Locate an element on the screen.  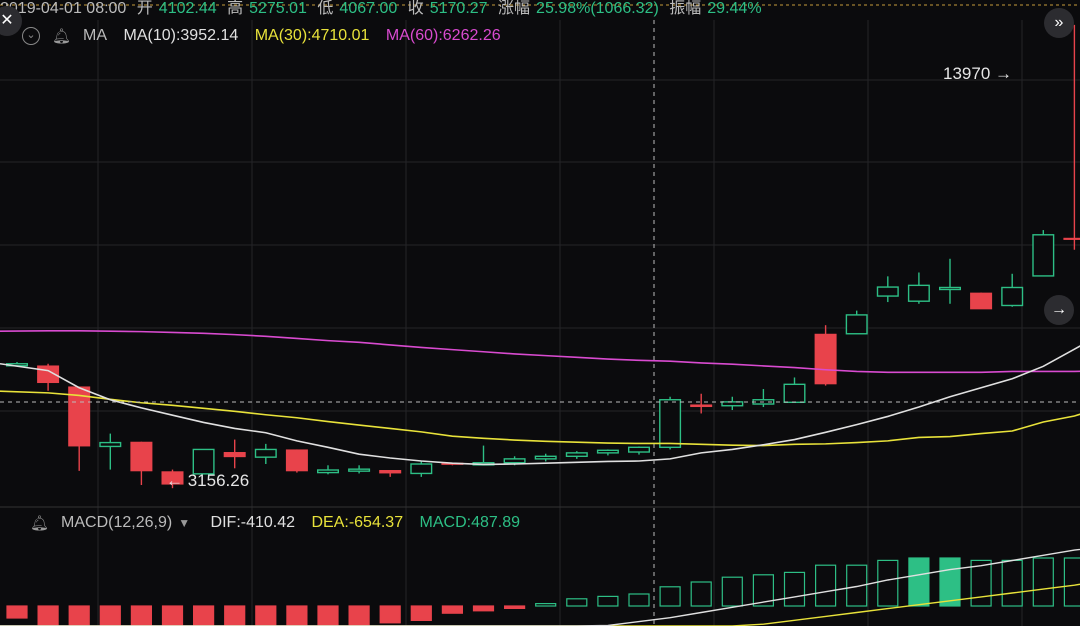
amplitude-value: 29.44% is located at coordinates (734, 8).